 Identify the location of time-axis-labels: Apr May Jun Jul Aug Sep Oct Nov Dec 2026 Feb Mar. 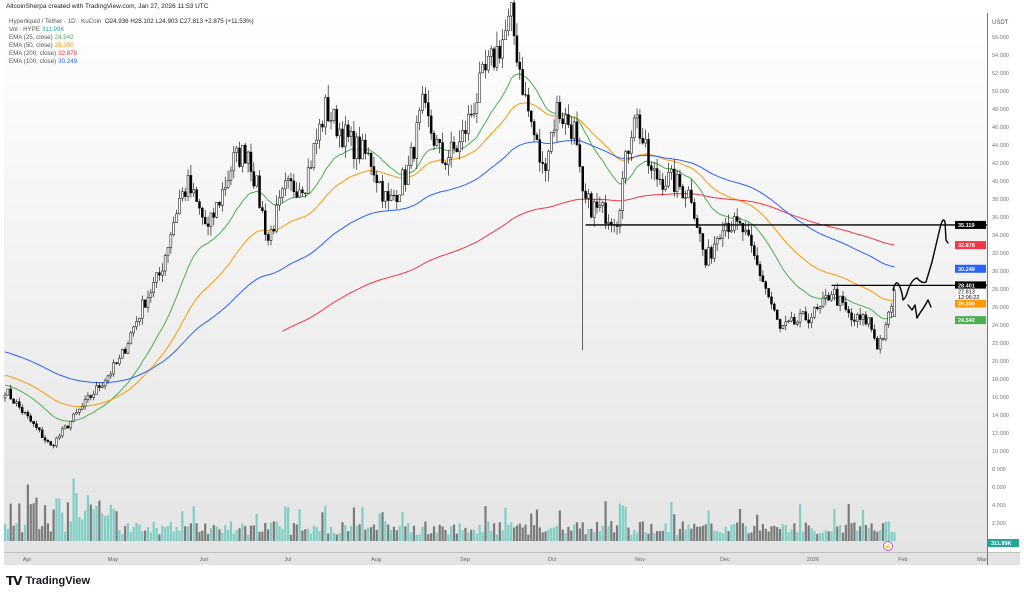
(505, 560).